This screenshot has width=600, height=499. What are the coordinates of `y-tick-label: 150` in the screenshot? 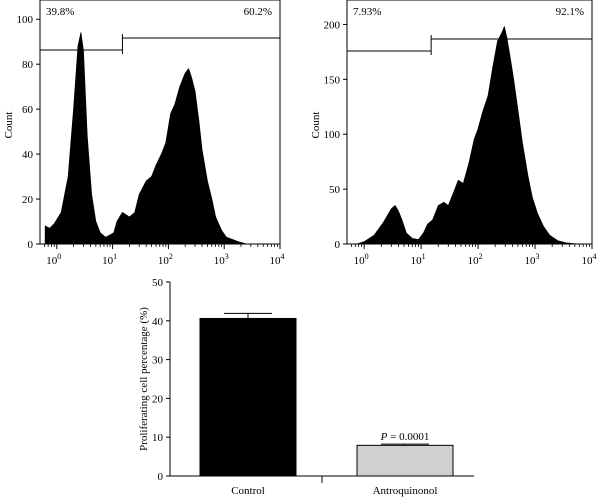 It's located at (332, 80).